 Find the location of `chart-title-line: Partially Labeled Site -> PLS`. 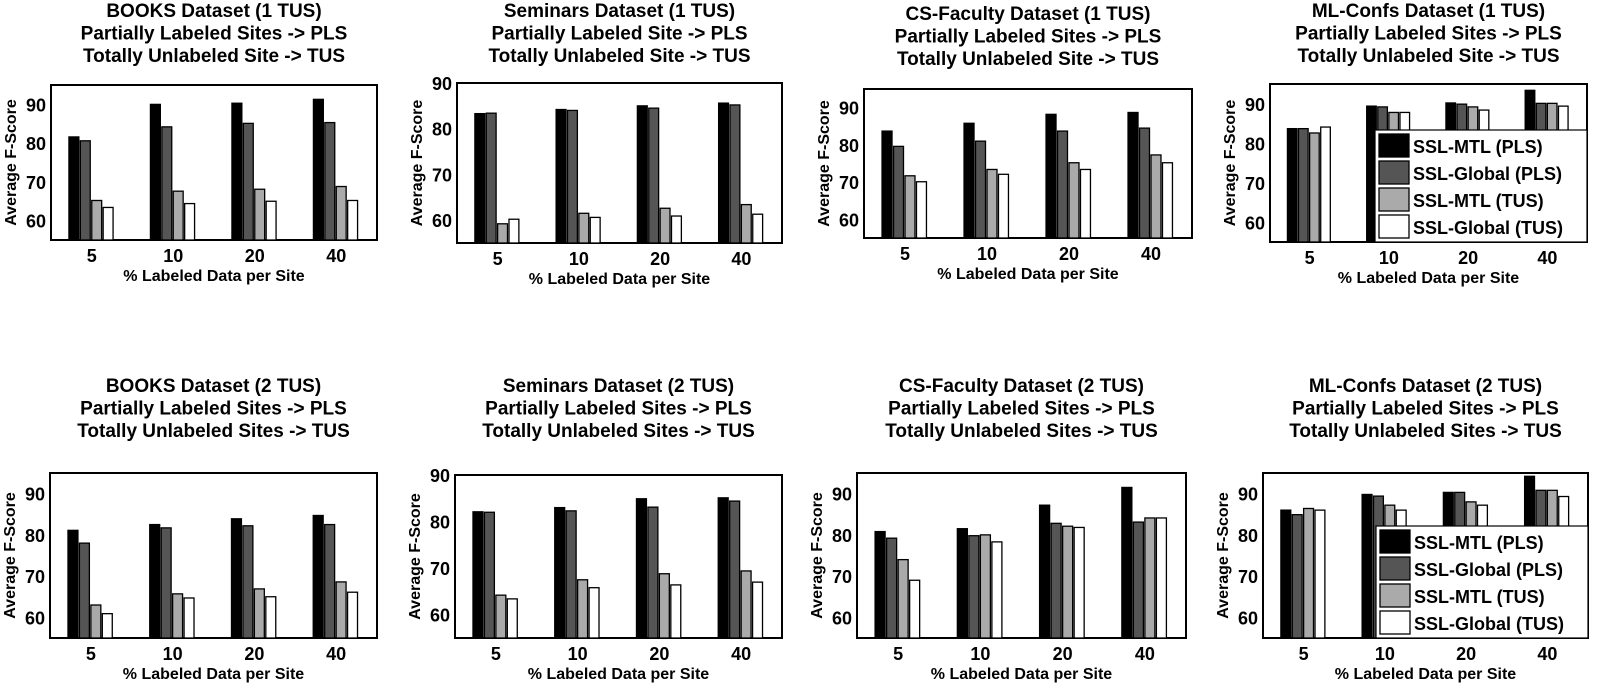

chart-title-line: Partially Labeled Site -> PLS is located at coordinates (619, 34).